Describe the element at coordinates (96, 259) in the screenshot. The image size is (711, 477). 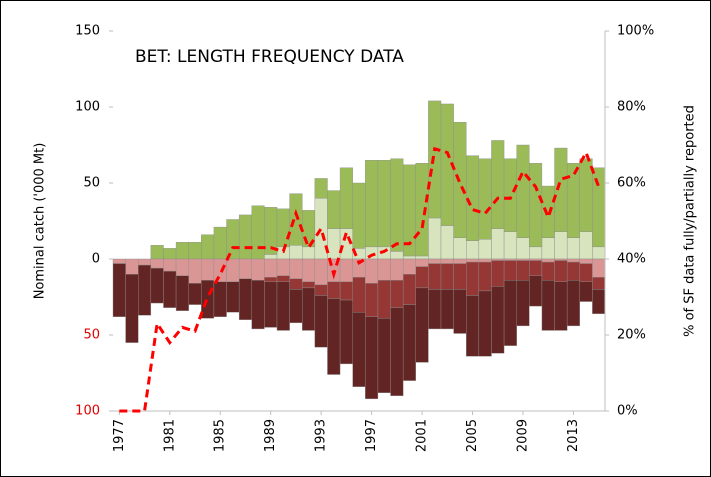
I see `y-tick-label: 0` at that location.